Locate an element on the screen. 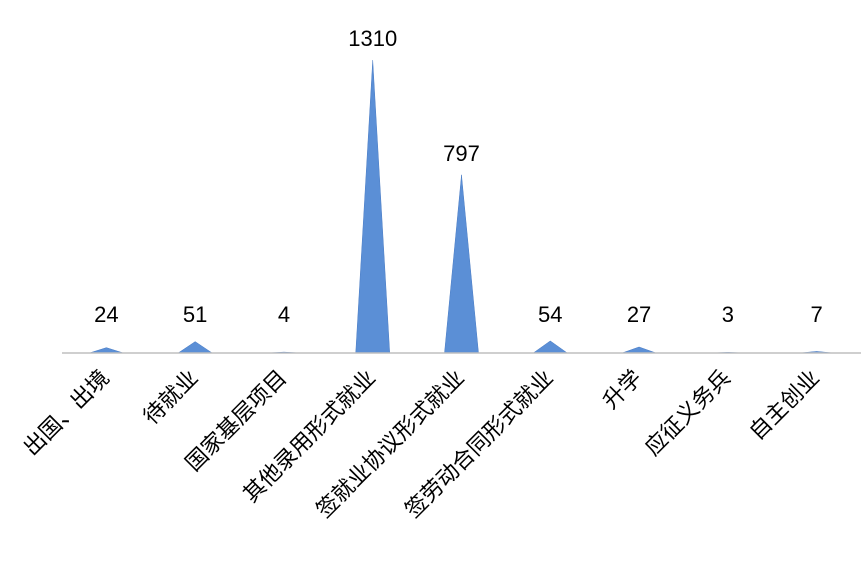  category-label-6: 升学 is located at coordinates (622, 390).